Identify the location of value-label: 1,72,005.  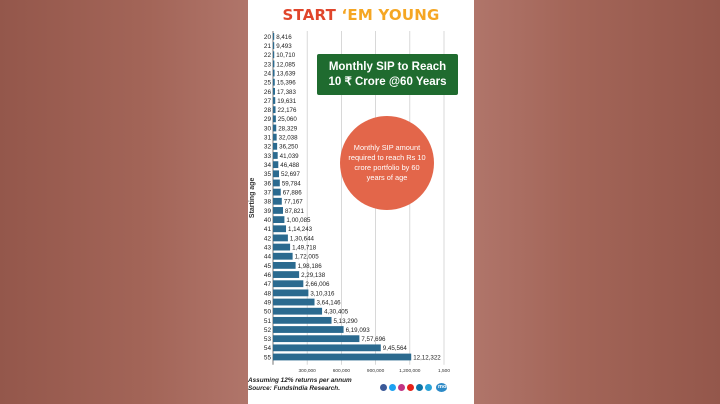
(307, 257).